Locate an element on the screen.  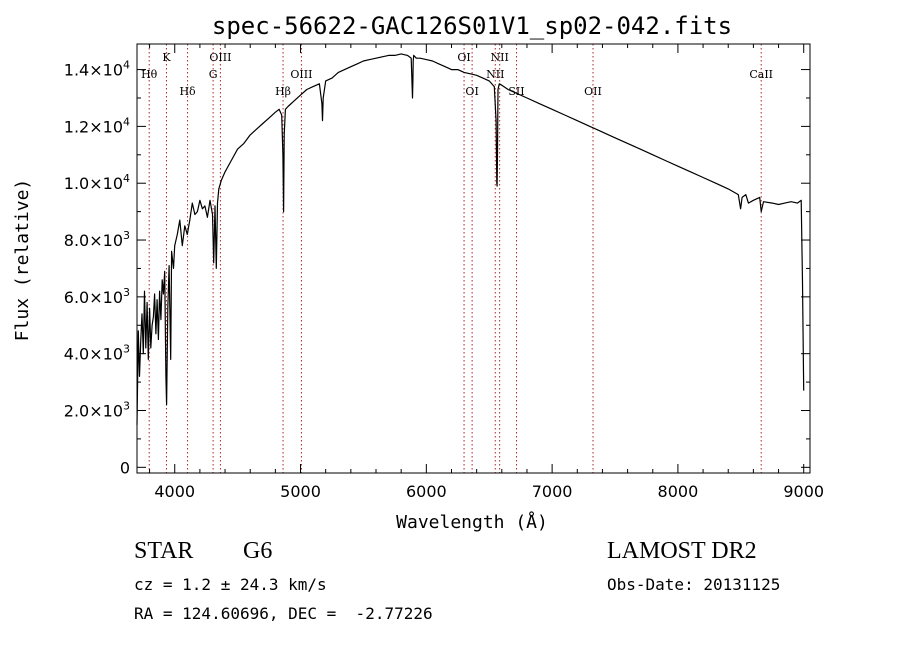
y-tick-label: 1.2×10⁴ is located at coordinates (97, 125).